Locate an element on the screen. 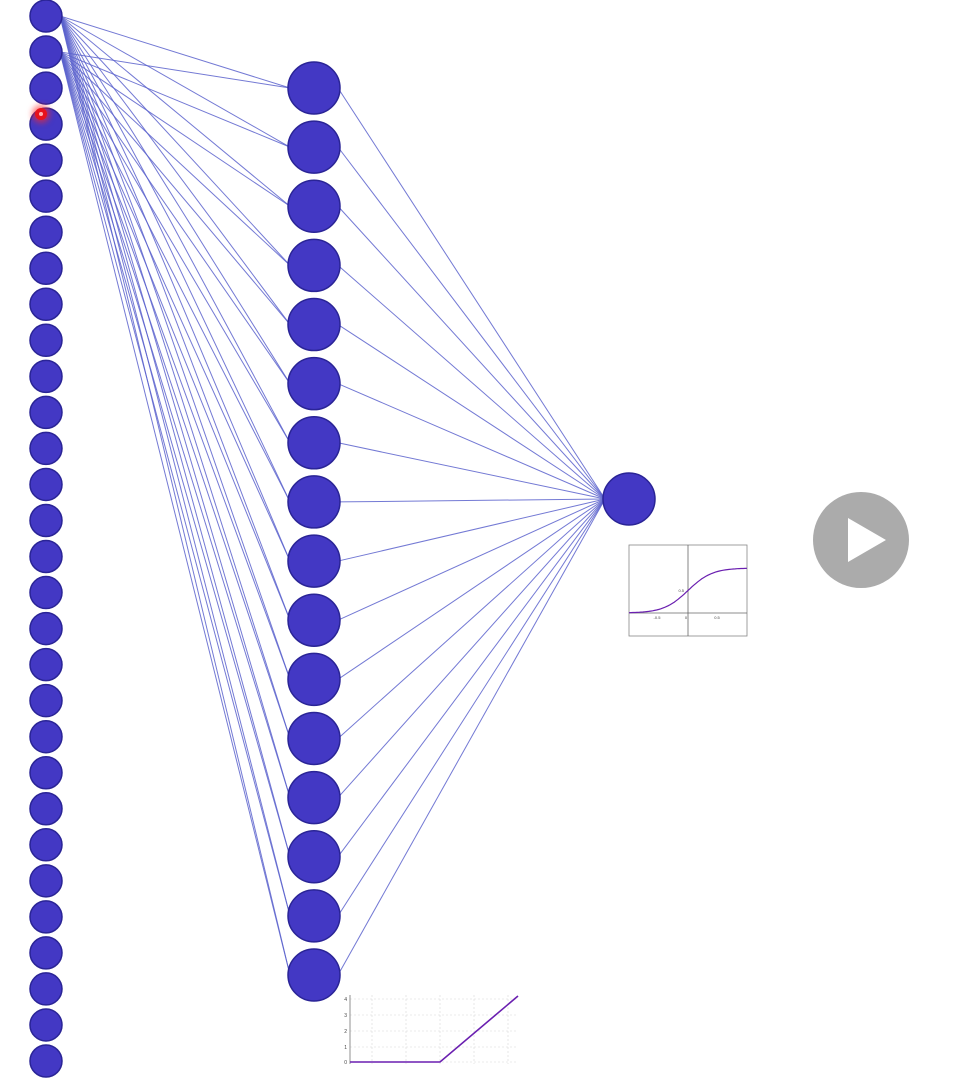  relu-y-tick: 3 is located at coordinates (345, 1016).